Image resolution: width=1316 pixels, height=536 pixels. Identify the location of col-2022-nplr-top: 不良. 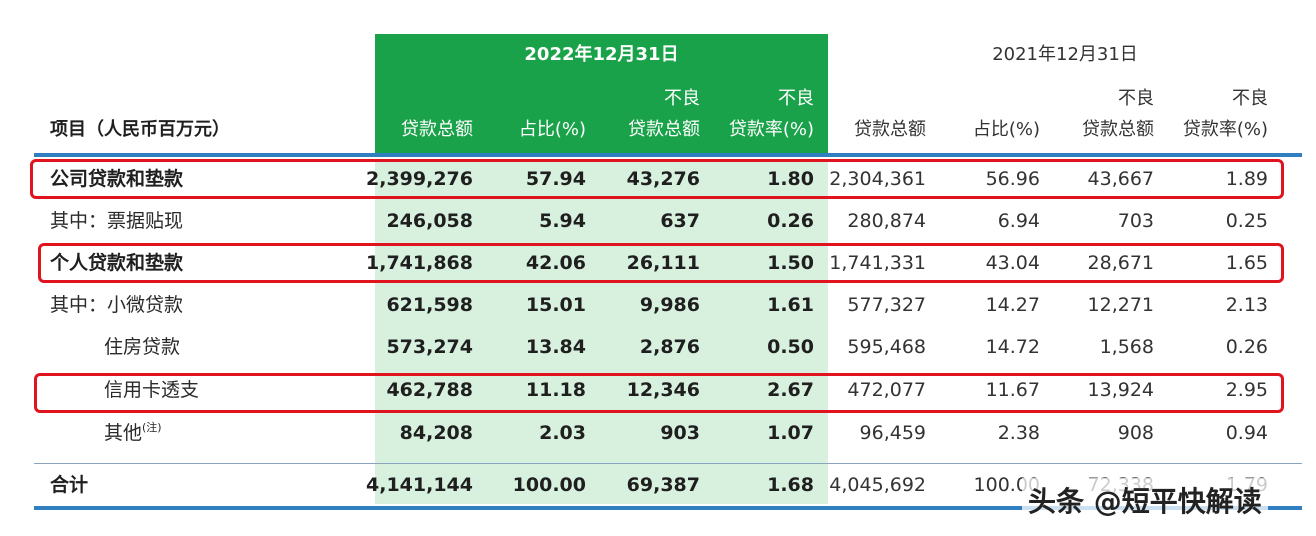
(796, 98).